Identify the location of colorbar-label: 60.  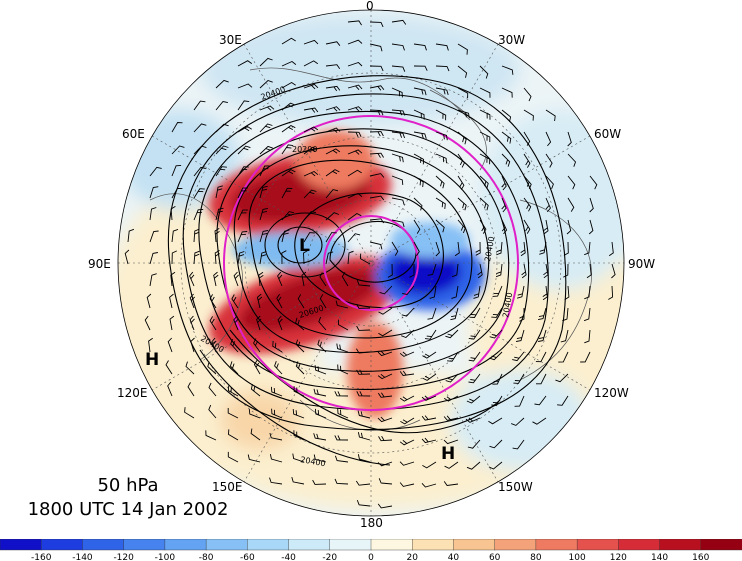
(495, 557).